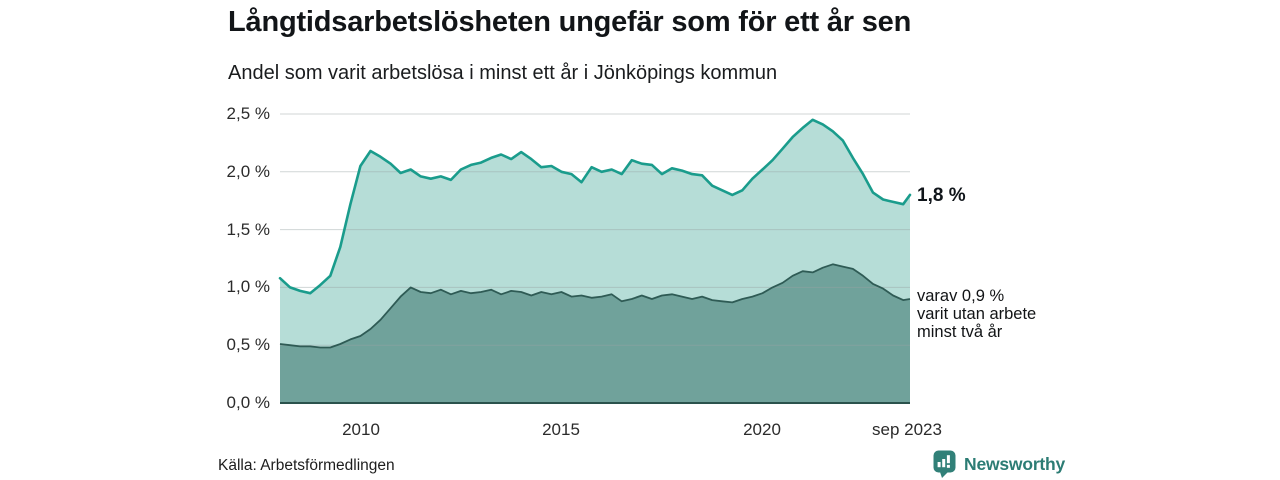  What do you see at coordinates (248, 113) in the screenshot?
I see `y-tick-label: 2,5 %` at bounding box center [248, 113].